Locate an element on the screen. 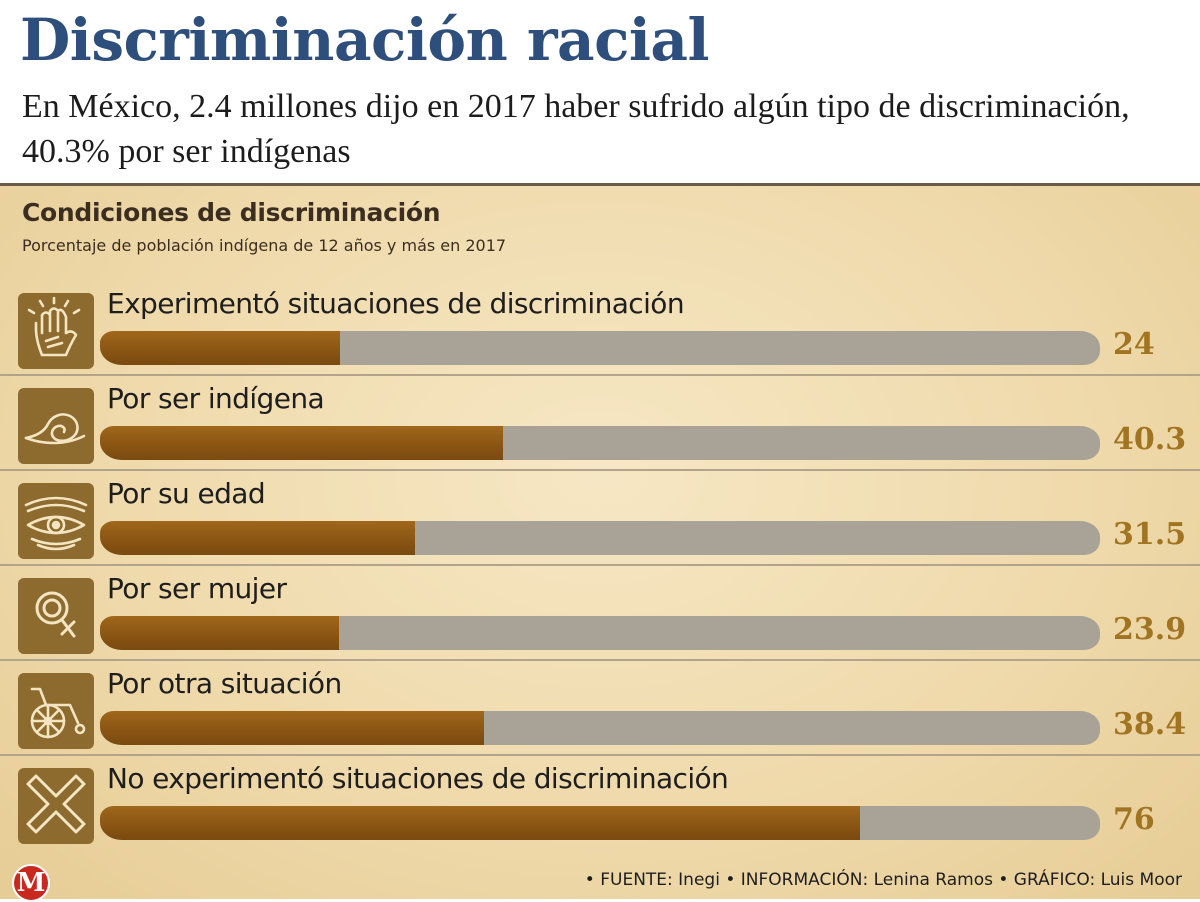  logo-letter: M is located at coordinates (31, 883).